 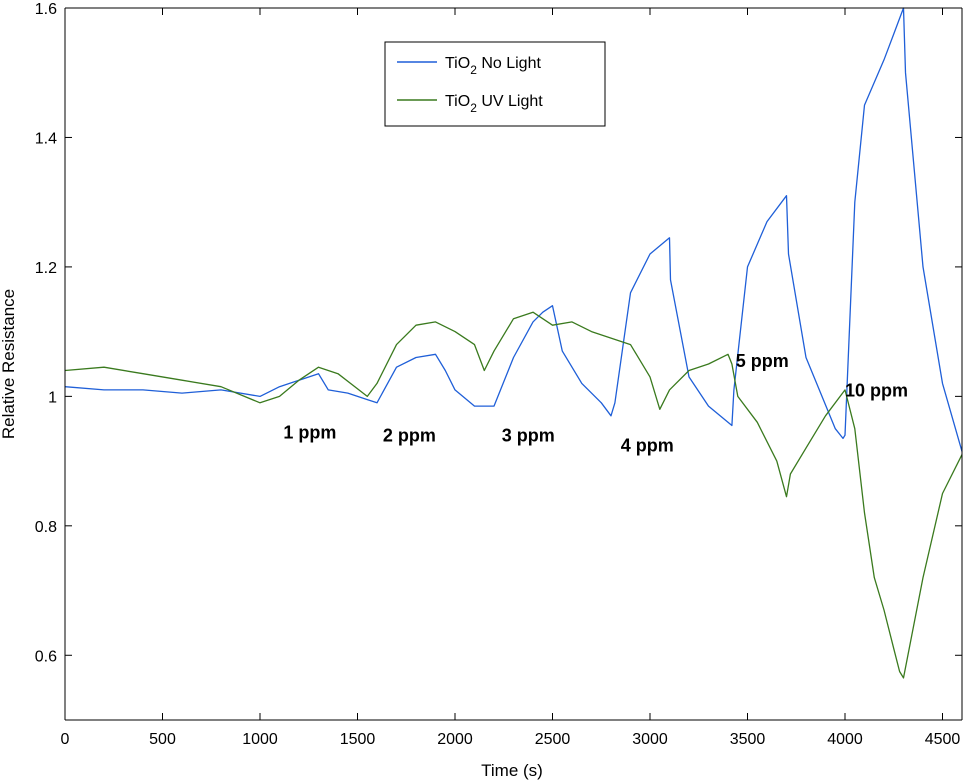 What do you see at coordinates (553, 739) in the screenshot?
I see `x-tick-label: 2500` at bounding box center [553, 739].